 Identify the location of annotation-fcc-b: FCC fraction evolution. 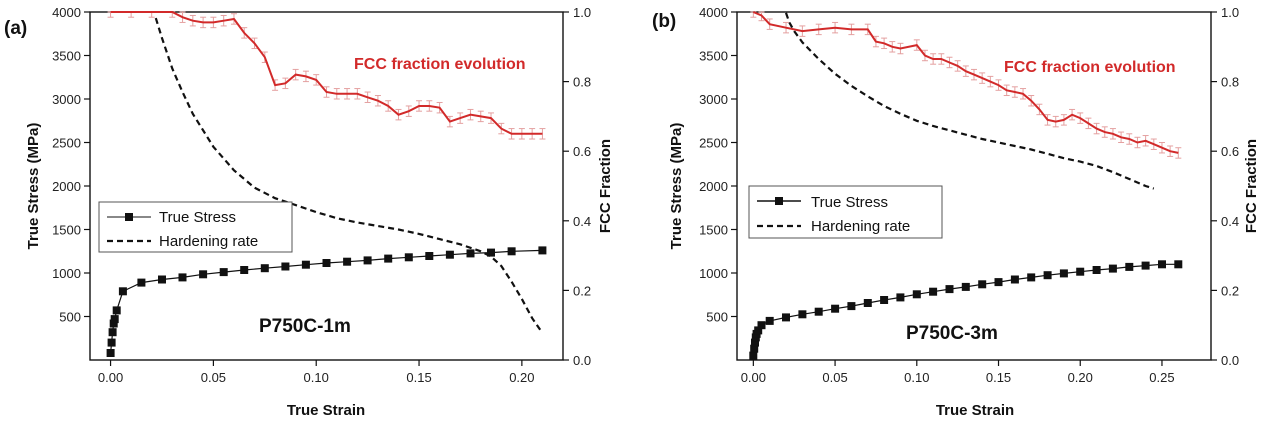
(1090, 67).